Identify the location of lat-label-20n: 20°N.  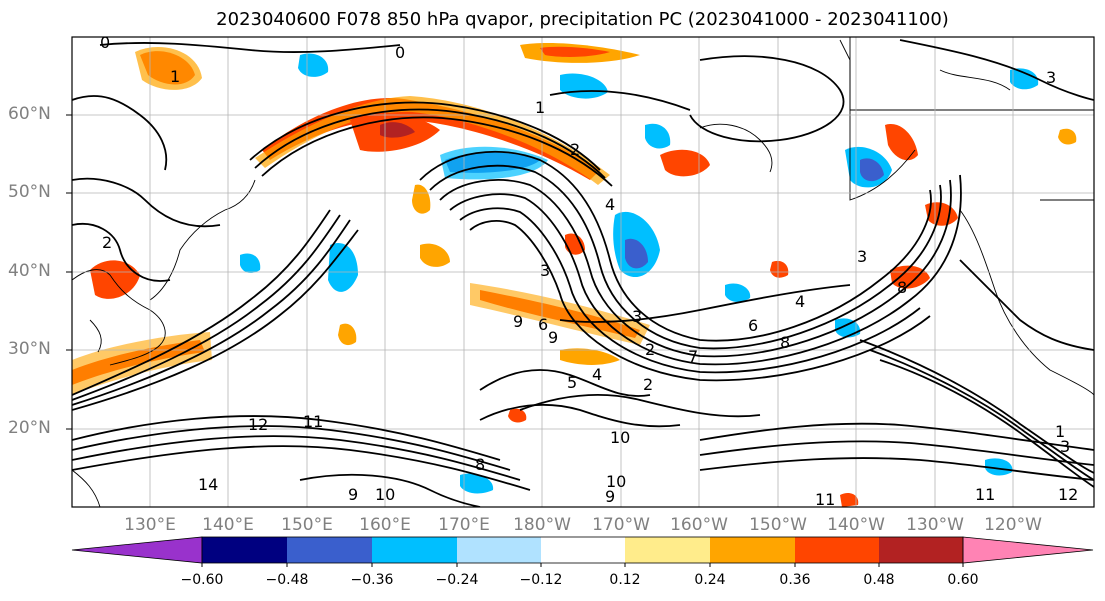
(29, 428).